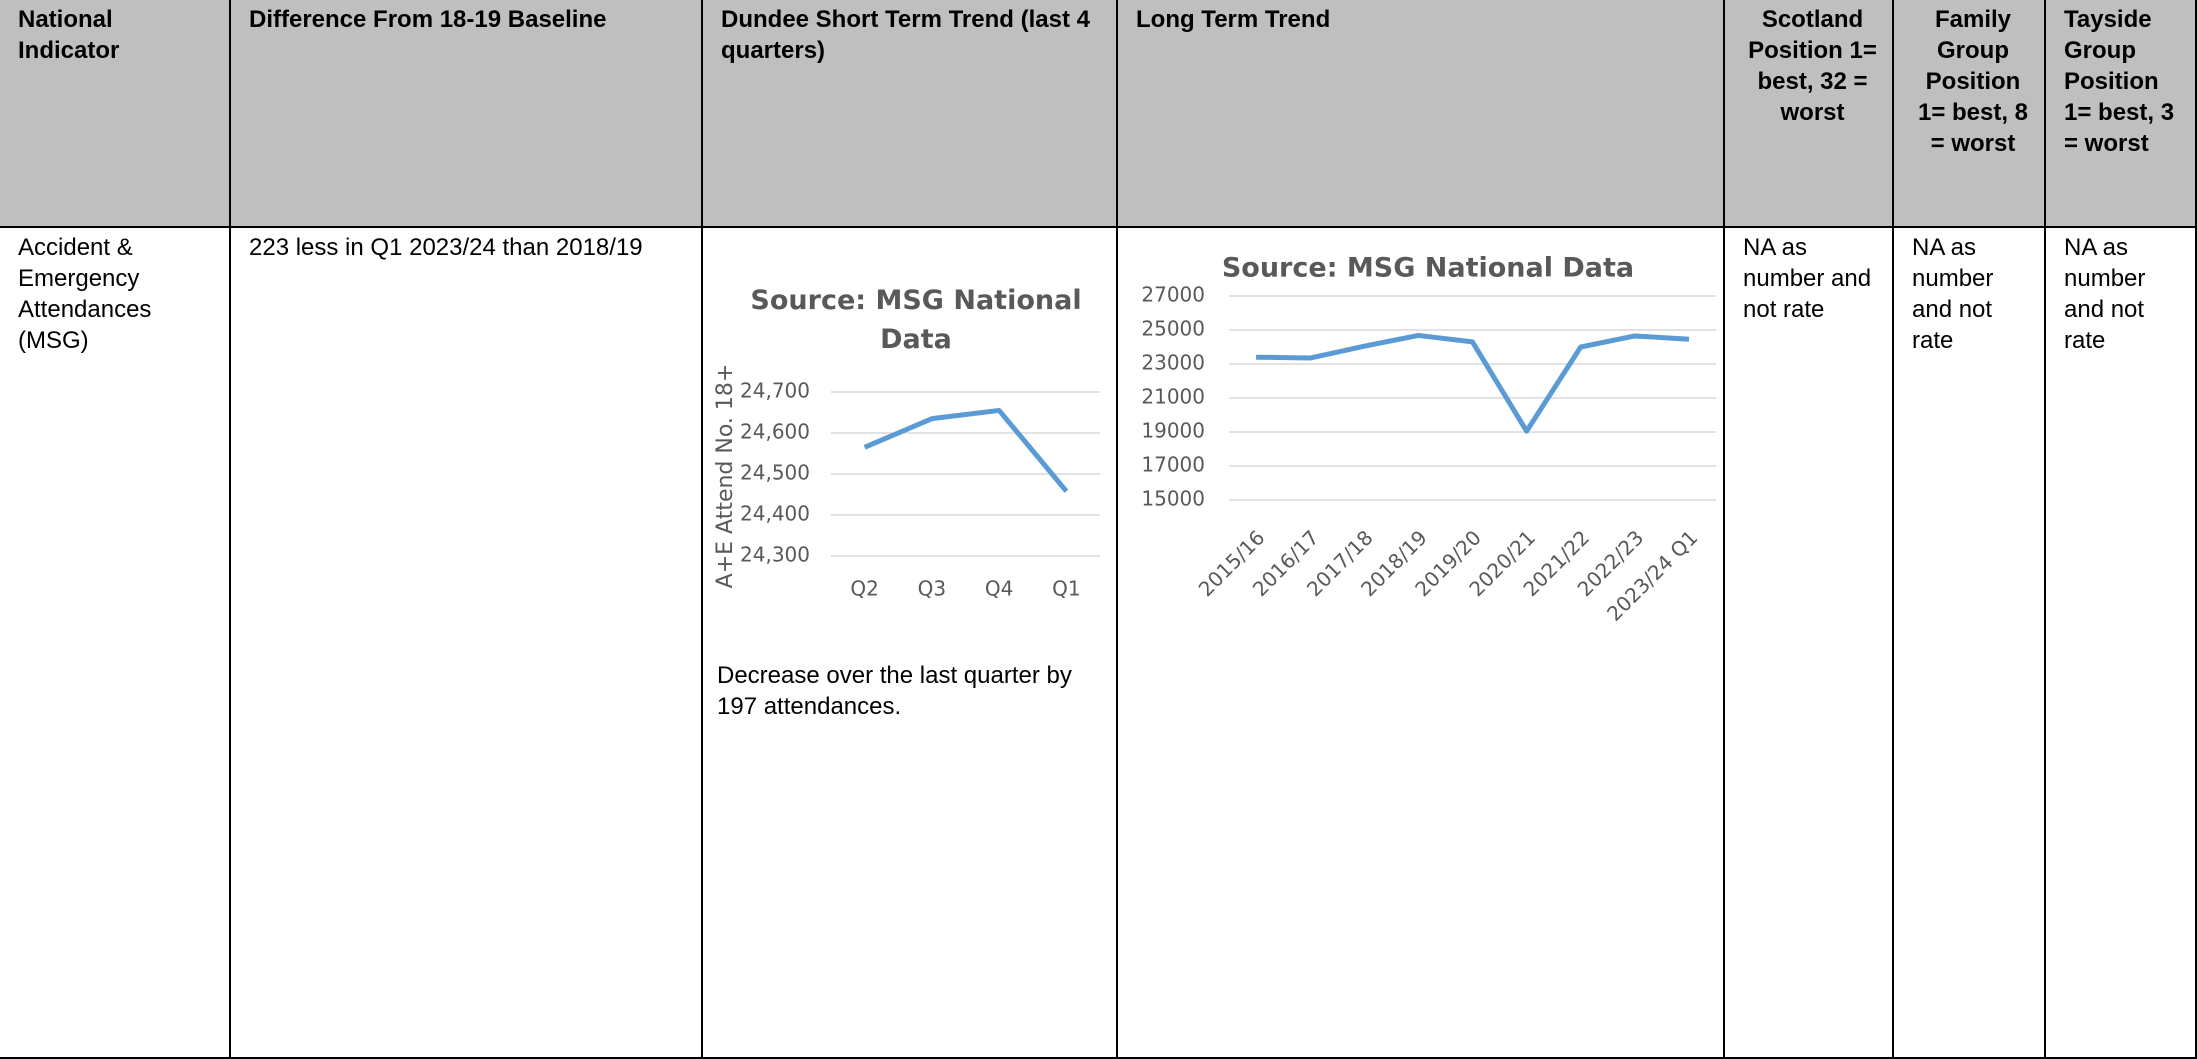  Describe the element at coordinates (467, 114) in the screenshot. I see `header-cell: Difference From 18-19 Baseline` at that location.